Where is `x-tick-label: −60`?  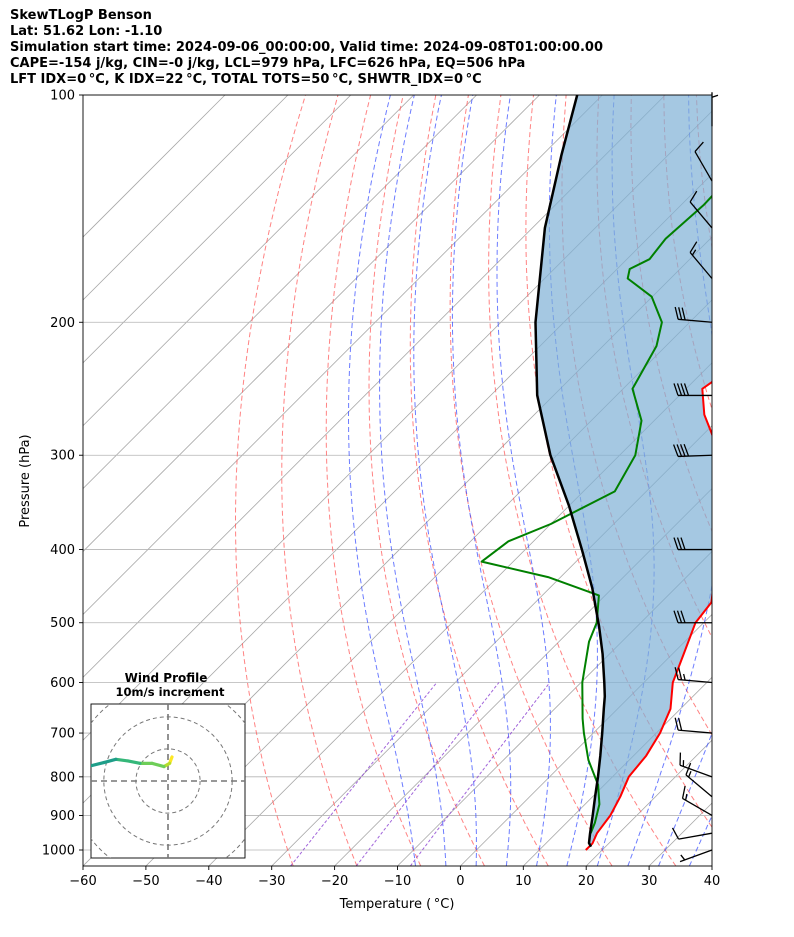
x-tick-label: −60 is located at coordinates (82, 881).